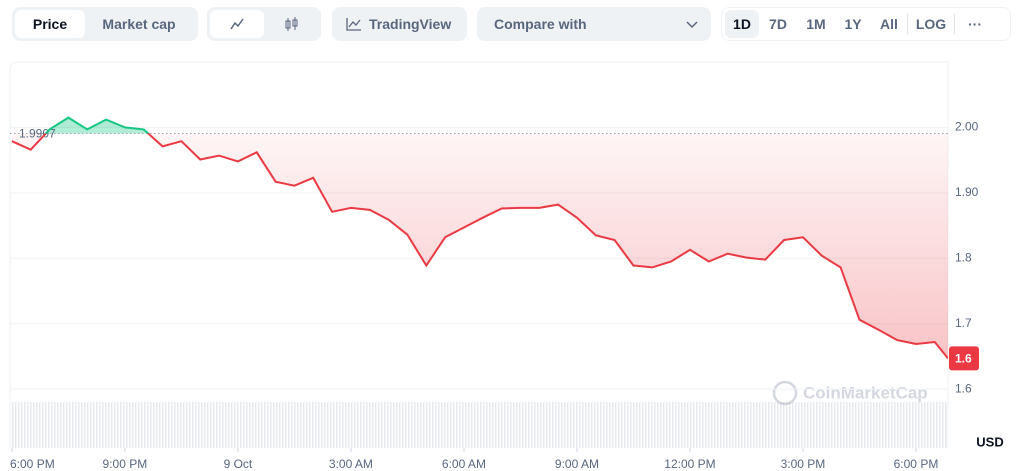  Describe the element at coordinates (692, 25) in the screenshot. I see `chevron` at that location.